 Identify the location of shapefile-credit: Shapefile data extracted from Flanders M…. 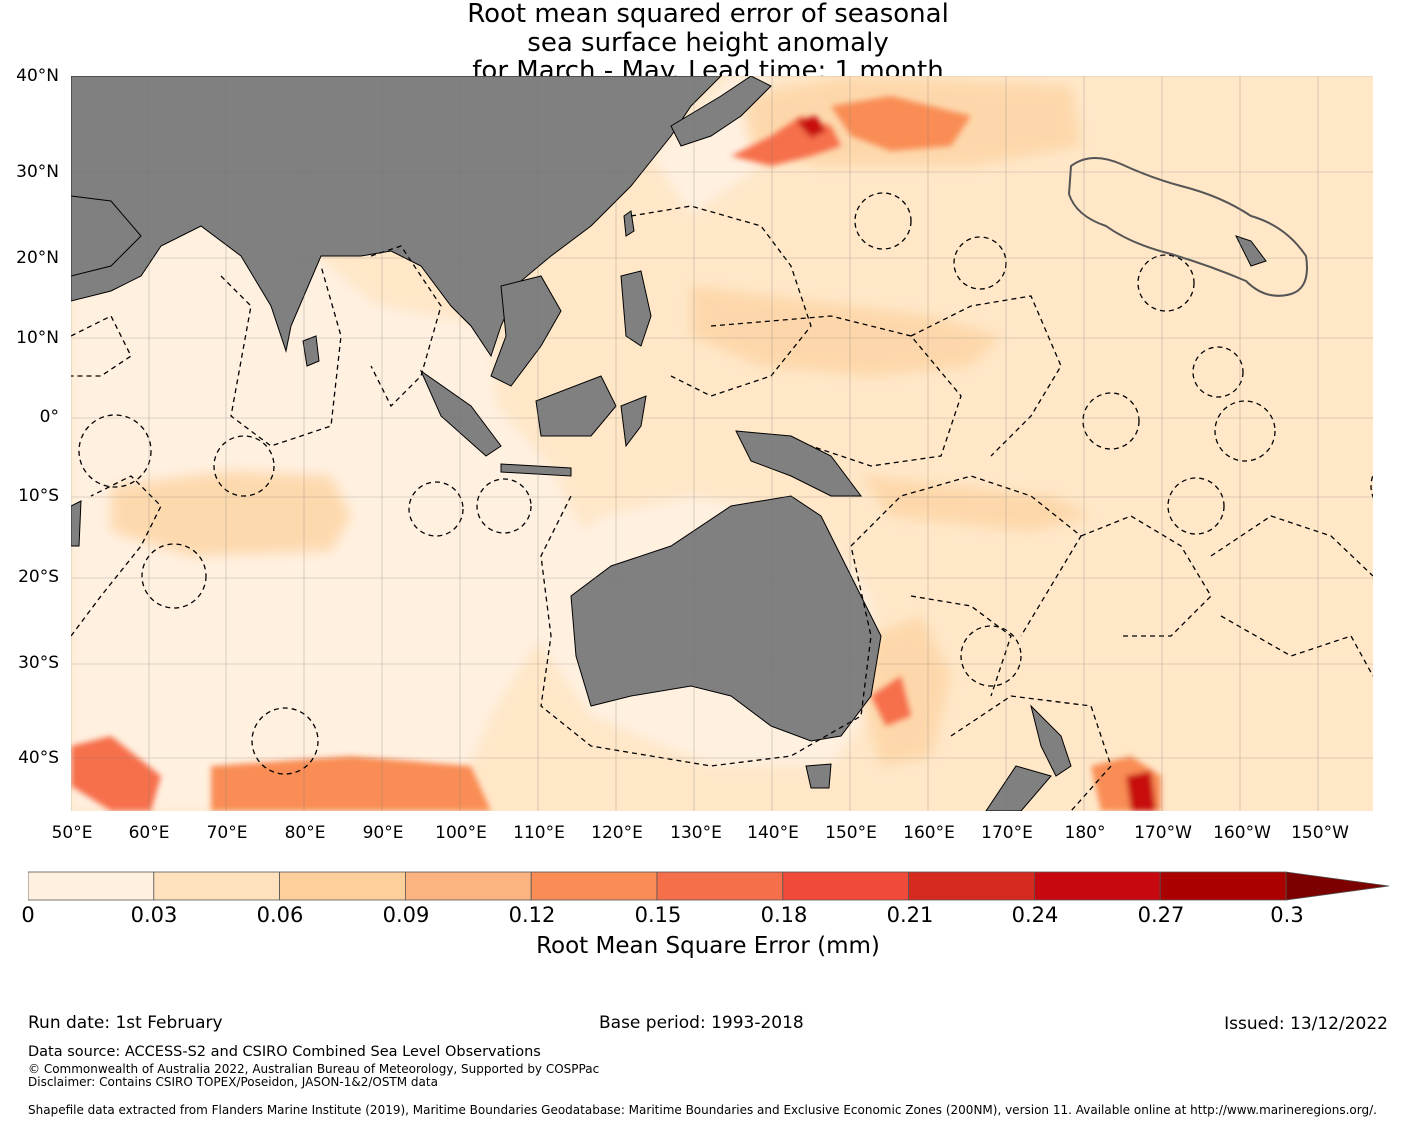
(702, 1110).